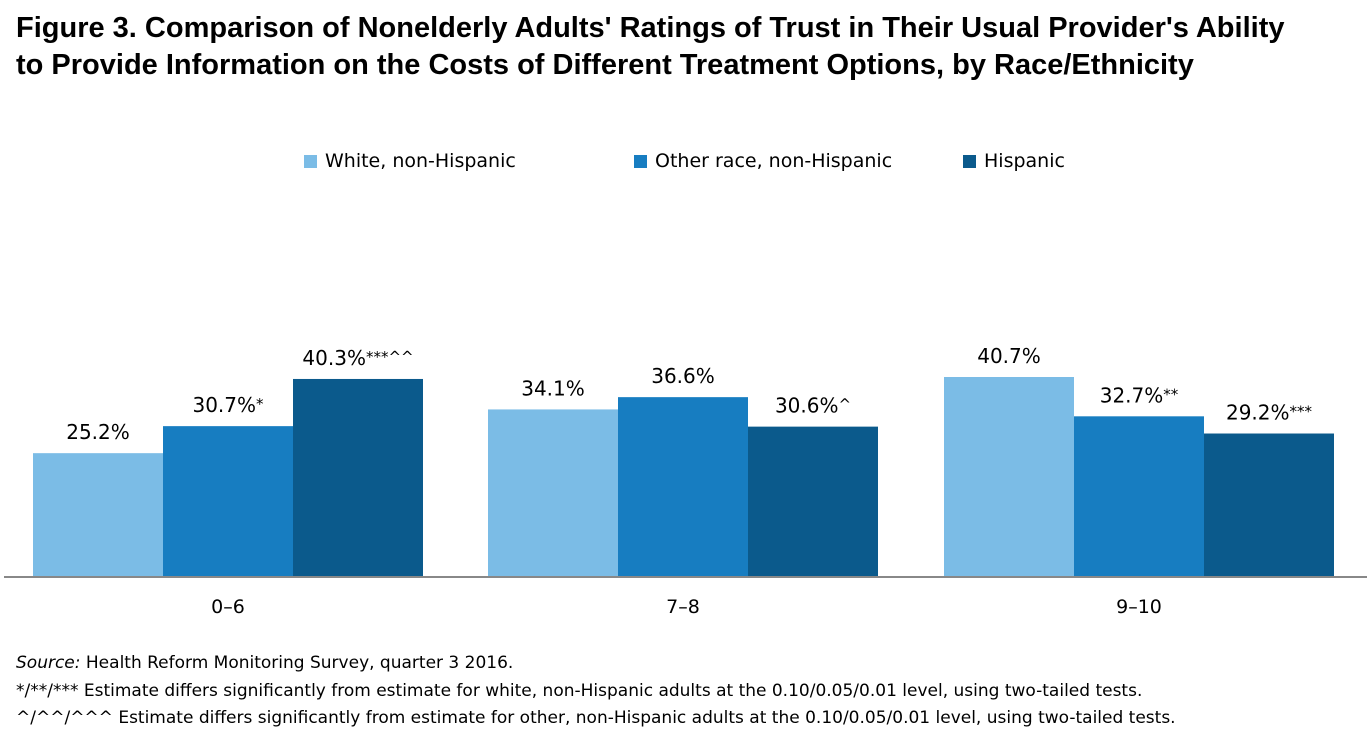 The image size is (1367, 745). I want to click on legend-item-white: White, non-Hispanic, so click(410, 161).